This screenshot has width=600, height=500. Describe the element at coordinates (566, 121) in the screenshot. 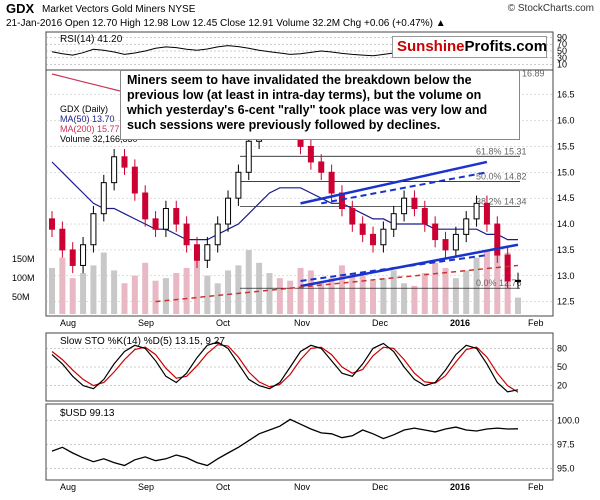

I see `price-tick-label: 16.0` at that location.